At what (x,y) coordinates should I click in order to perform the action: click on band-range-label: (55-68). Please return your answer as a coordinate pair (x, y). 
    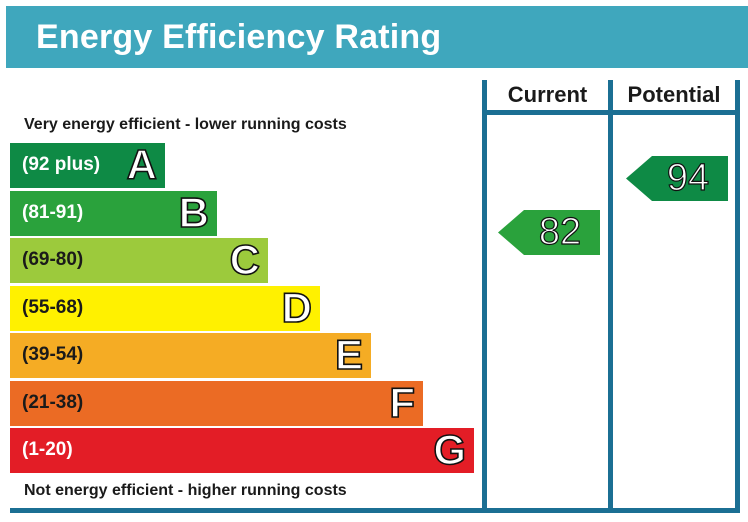
    Looking at the image, I should click on (53, 307).